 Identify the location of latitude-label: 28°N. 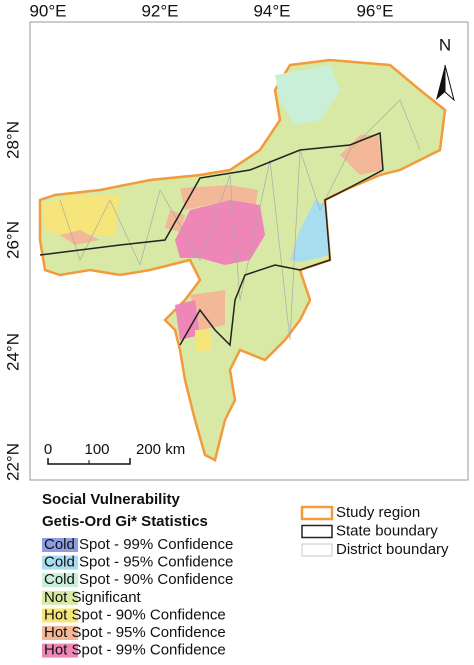
(12, 140).